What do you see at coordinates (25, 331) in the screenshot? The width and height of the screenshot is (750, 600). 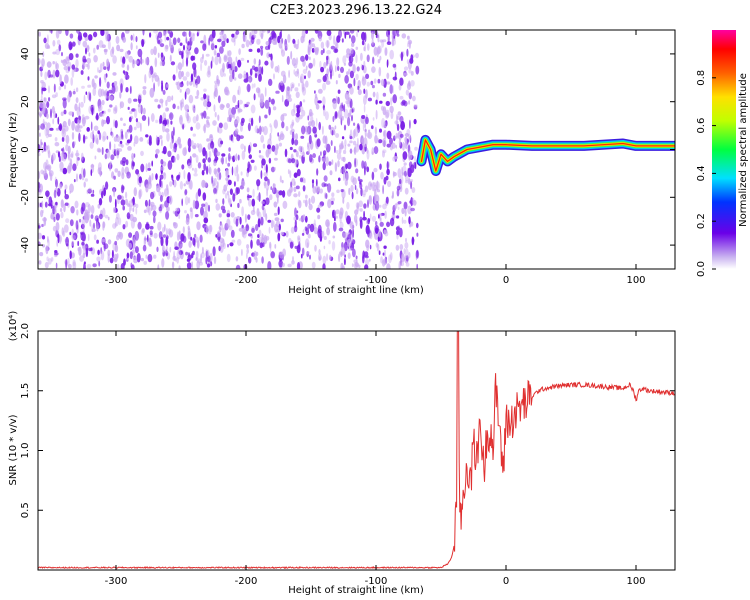 I see `y-tick-label: 2.0` at bounding box center [25, 331].